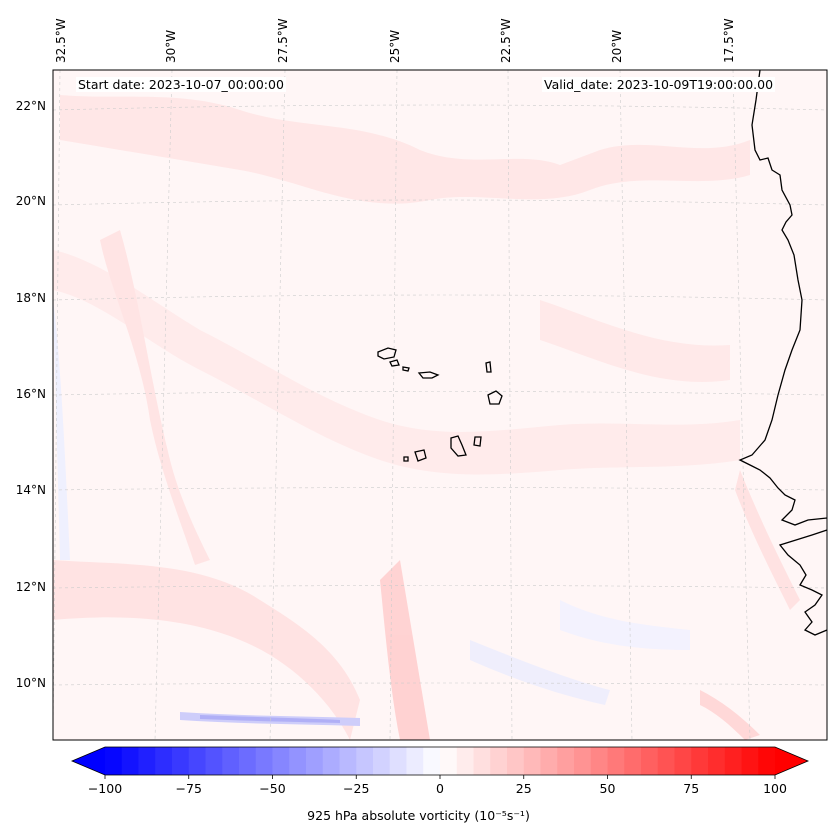  I want to click on colorbar-extend-min, so click(88, 761).